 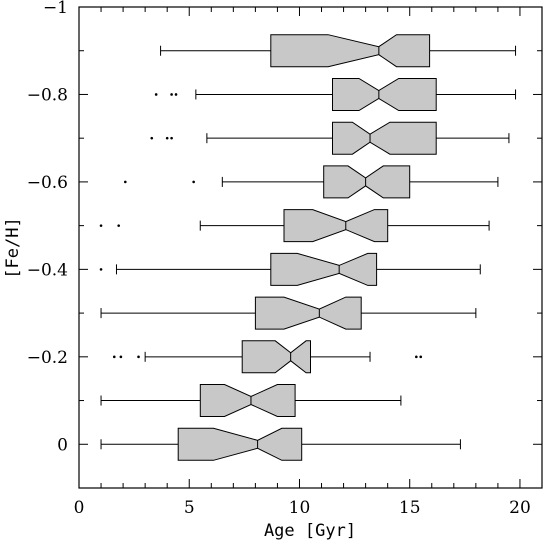 What do you see at coordinates (47, 95) in the screenshot?
I see `y-tick-label: −0.8` at bounding box center [47, 95].